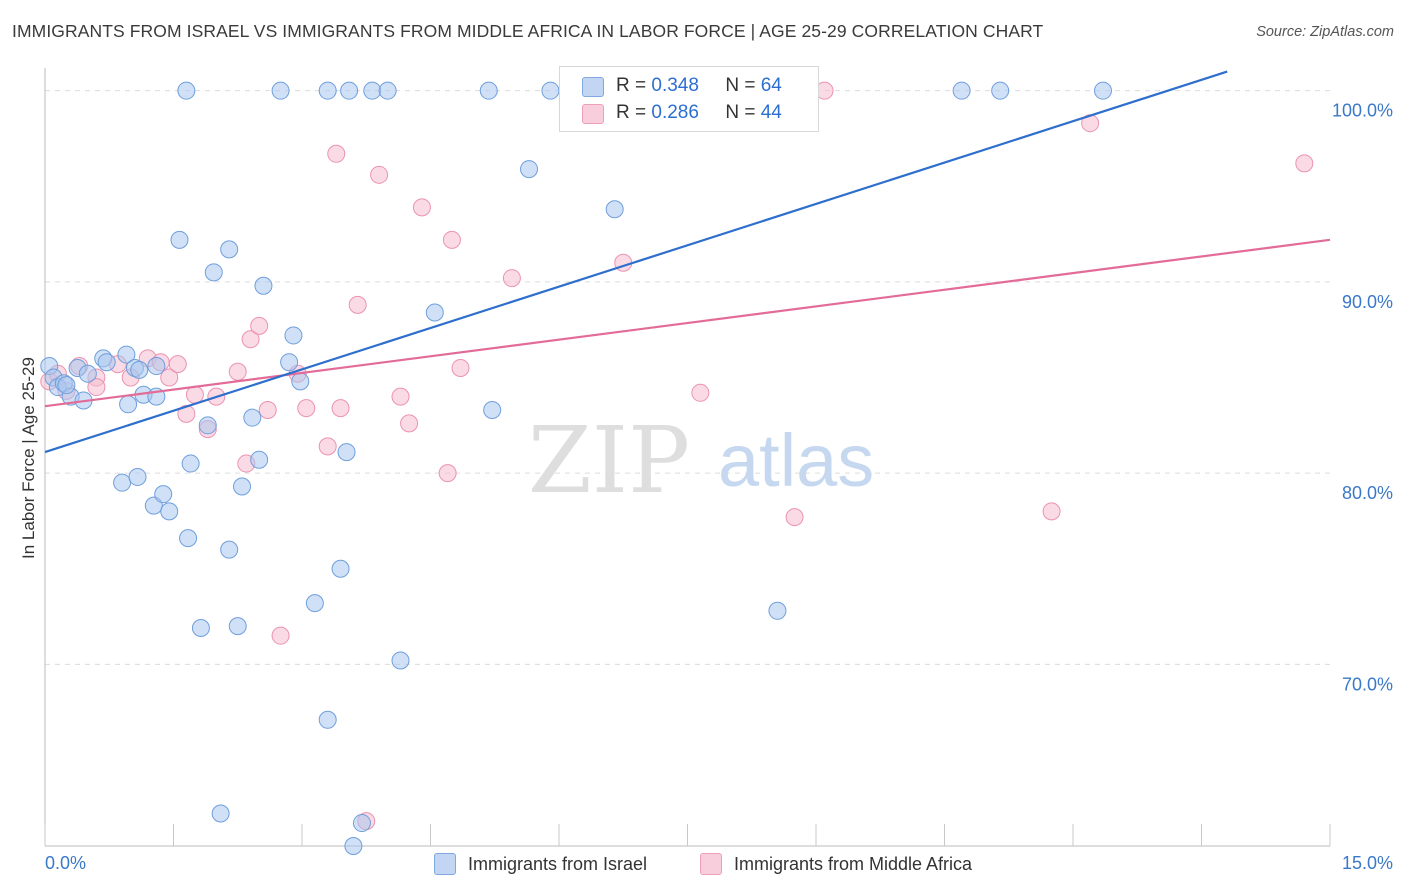  I want to click on legend-row-israel: R = 0.348 N = 64, so click(682, 86).